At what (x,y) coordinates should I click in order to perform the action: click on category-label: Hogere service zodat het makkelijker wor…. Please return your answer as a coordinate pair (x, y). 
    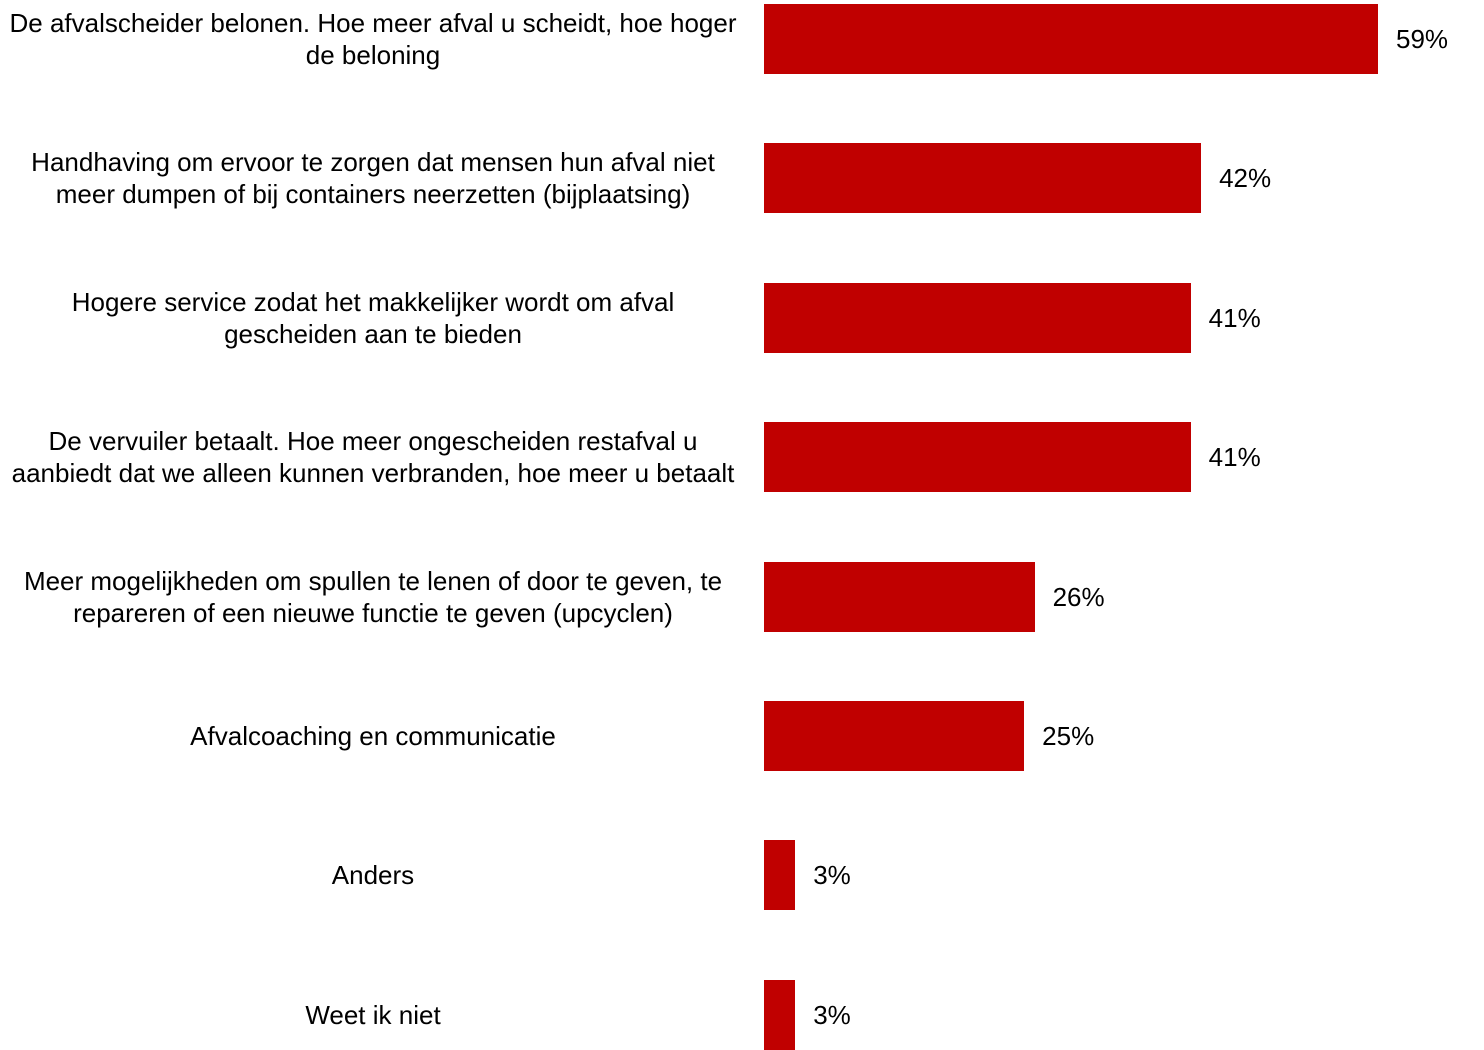
    Looking at the image, I should click on (373, 317).